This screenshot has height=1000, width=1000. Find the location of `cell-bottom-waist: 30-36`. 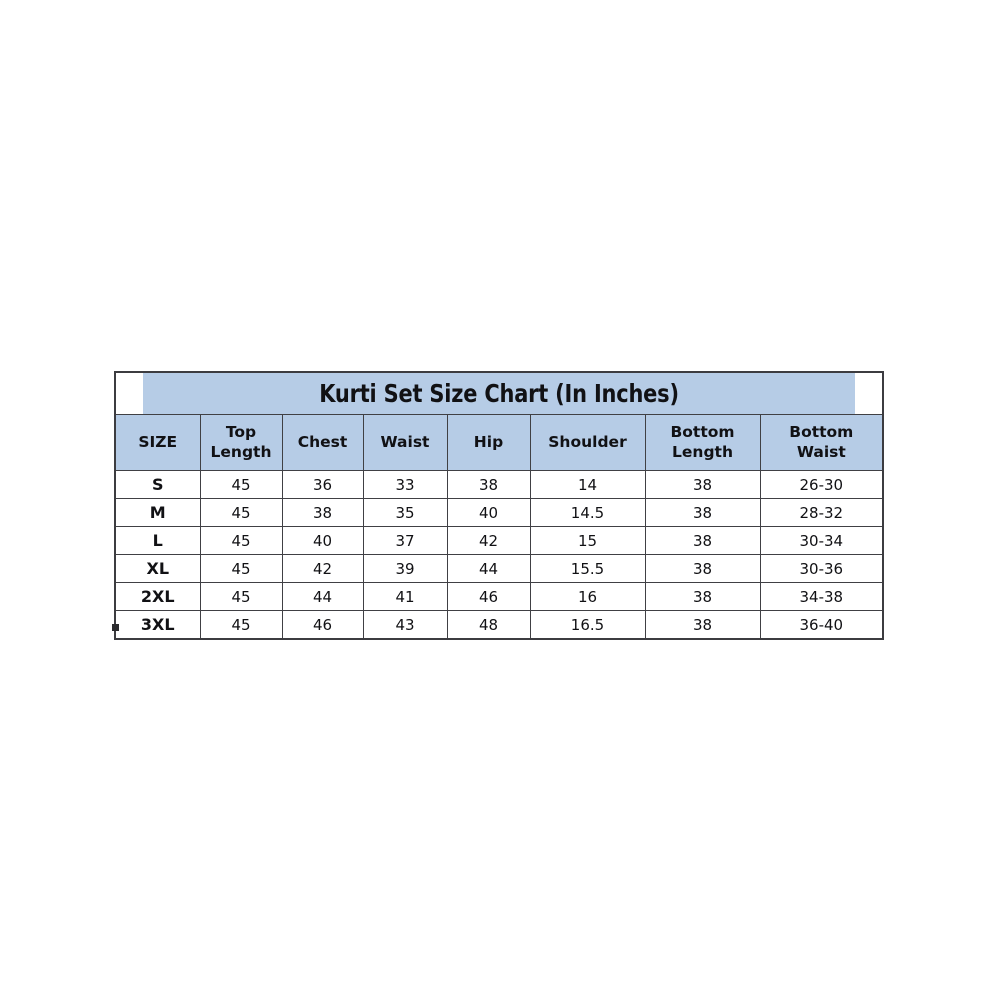

cell-bottom-waist: 30-36 is located at coordinates (821, 568).